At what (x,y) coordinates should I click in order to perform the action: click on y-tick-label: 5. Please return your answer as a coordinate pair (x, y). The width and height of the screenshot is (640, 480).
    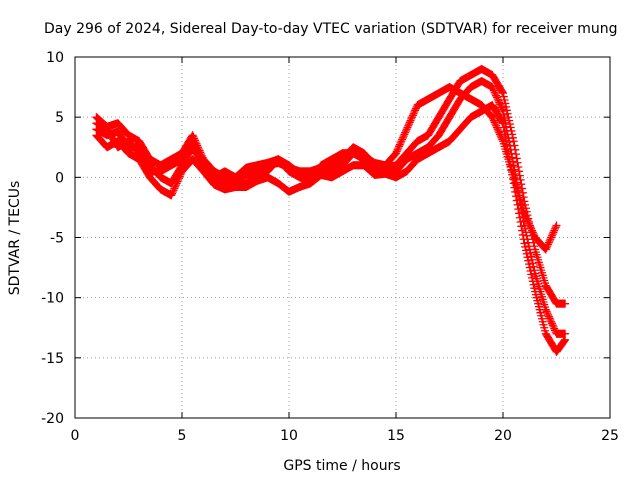
    Looking at the image, I should click on (59, 118).